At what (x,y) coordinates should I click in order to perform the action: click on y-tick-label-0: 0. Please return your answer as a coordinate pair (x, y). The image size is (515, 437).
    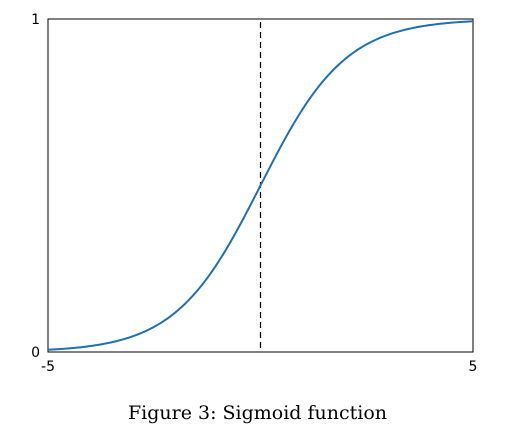
    Looking at the image, I should click on (35, 353).